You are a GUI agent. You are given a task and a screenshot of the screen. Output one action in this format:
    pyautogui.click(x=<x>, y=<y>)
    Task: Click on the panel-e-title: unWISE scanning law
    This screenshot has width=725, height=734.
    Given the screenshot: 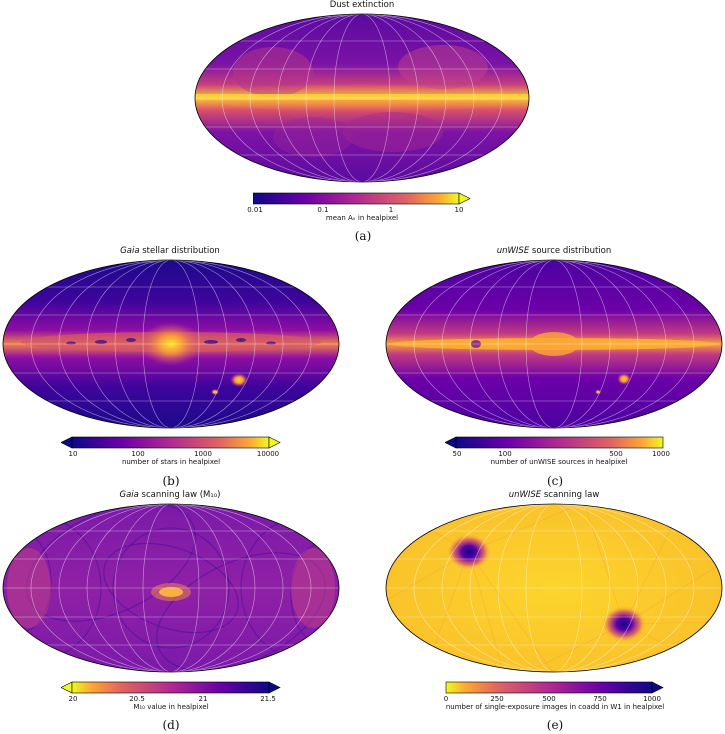 What is the action you would take?
    pyautogui.click(x=554, y=495)
    